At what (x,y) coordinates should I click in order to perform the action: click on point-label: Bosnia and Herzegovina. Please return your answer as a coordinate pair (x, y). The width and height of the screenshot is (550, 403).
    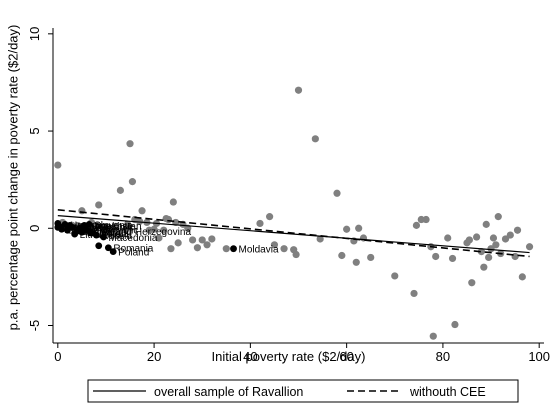
    Looking at the image, I should click on (136, 232).